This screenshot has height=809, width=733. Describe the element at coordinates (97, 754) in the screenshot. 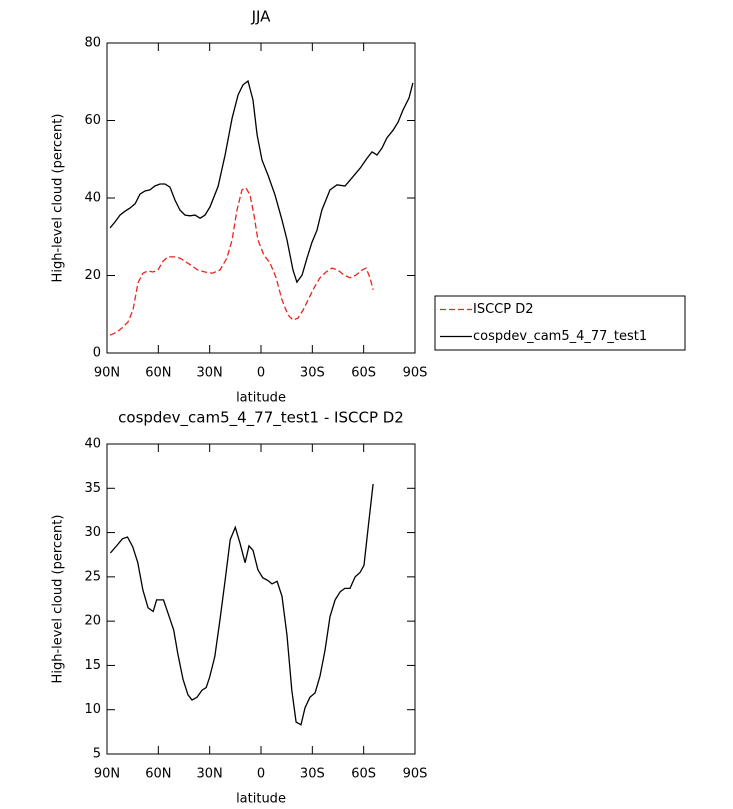

I see `y-tick-label: 5` at that location.